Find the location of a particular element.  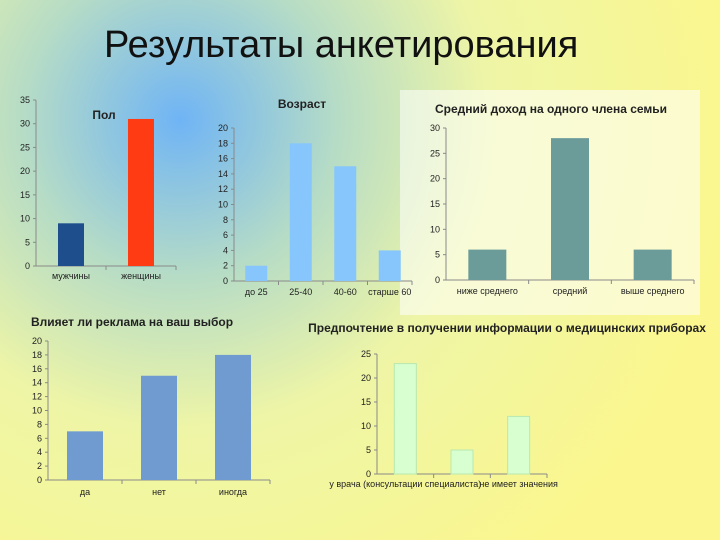

chart-title: Пол is located at coordinates (103, 115).